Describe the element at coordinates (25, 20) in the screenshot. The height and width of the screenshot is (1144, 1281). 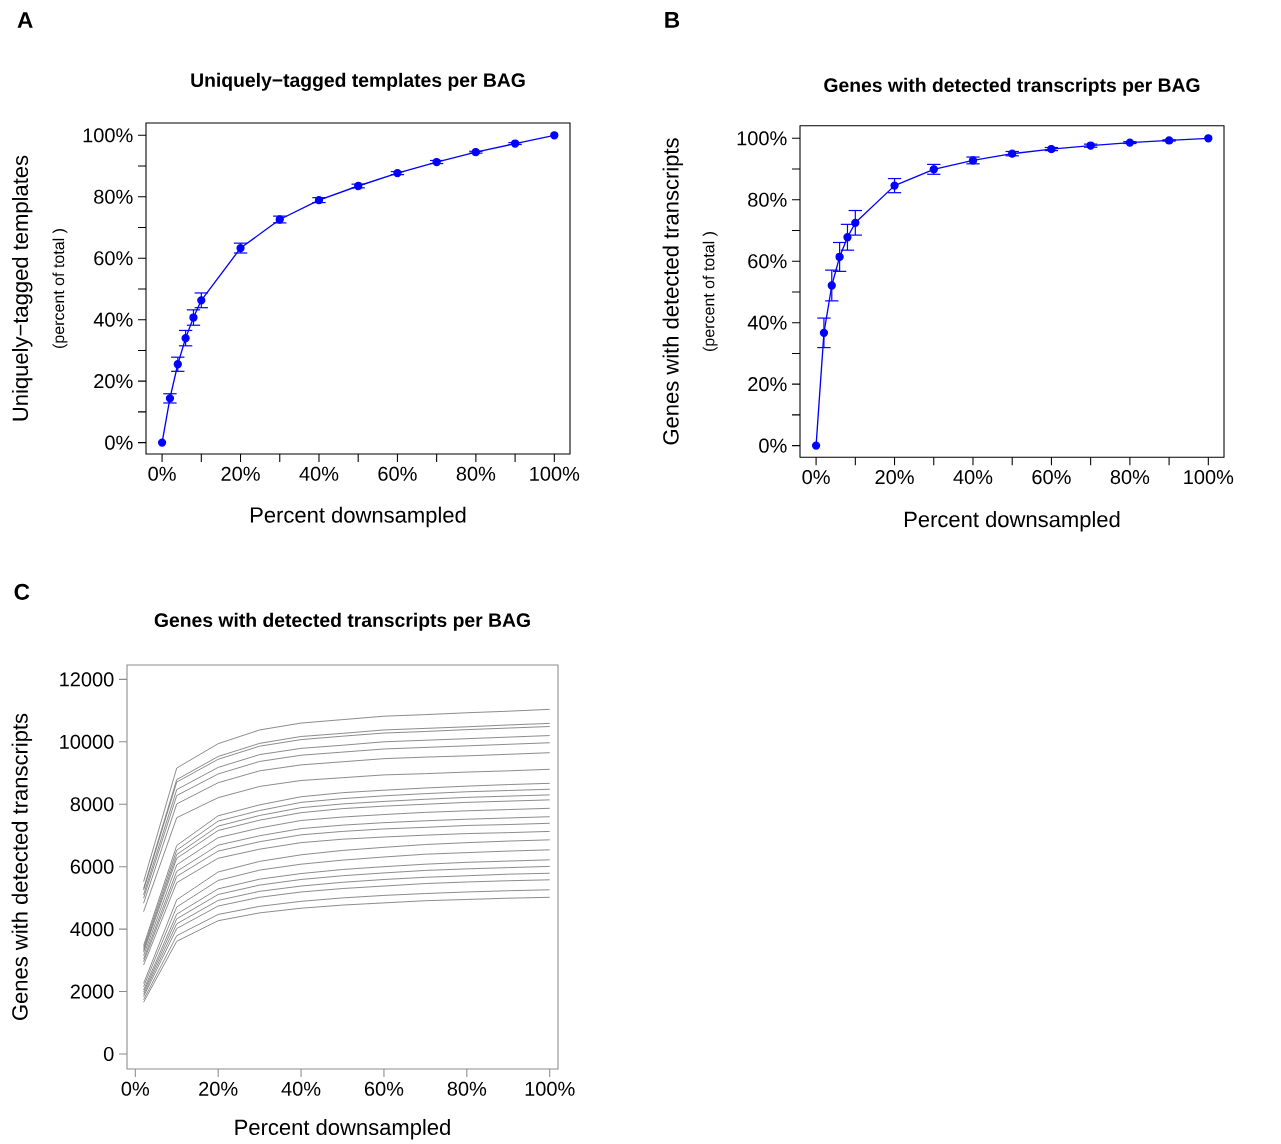
I see `text: A` at that location.